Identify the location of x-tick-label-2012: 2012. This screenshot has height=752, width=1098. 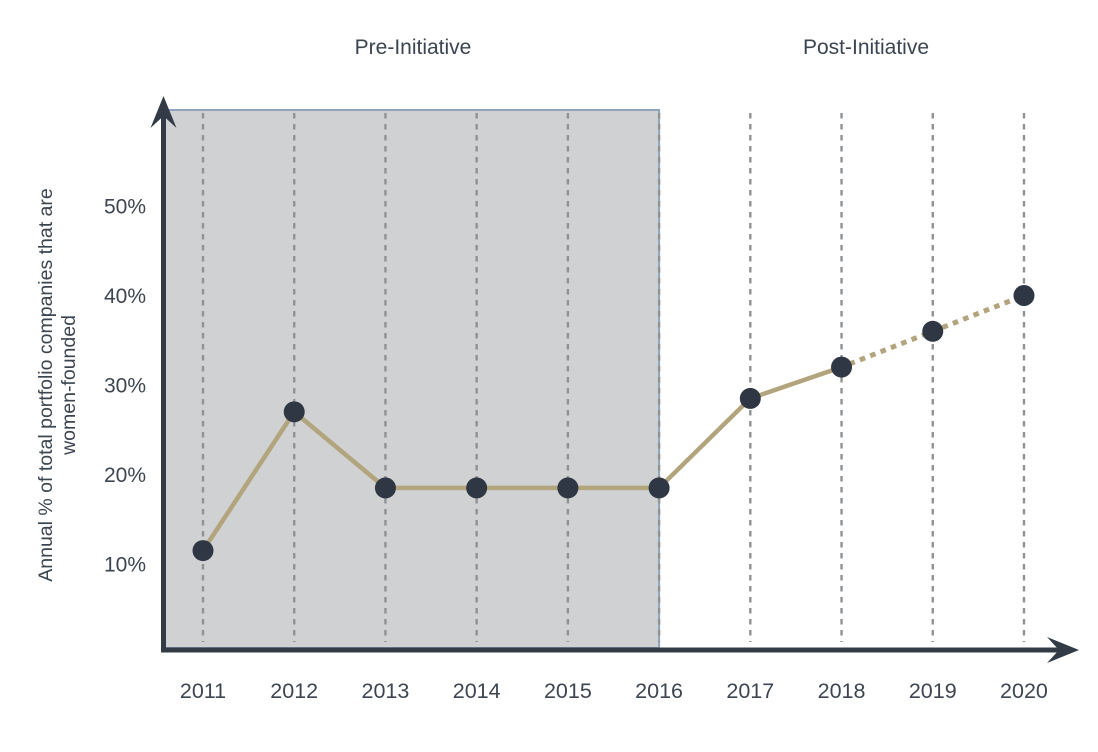
(294, 691).